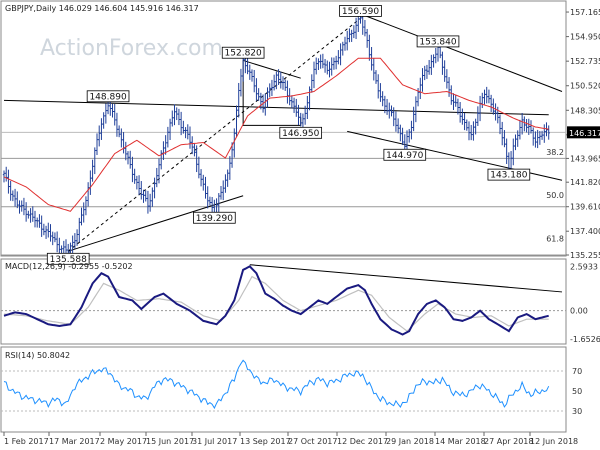 The image size is (600, 450). I want to click on time-axis-label: 13 Sep 2017, so click(265, 441).